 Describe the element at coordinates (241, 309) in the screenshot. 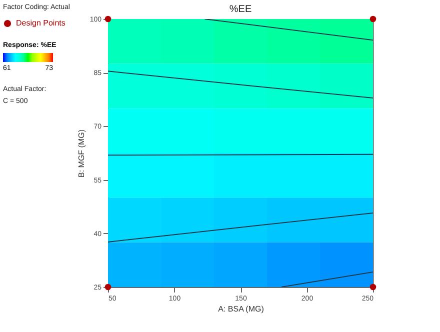

I see `x-axis-title: A: BSA (MG)` at that location.